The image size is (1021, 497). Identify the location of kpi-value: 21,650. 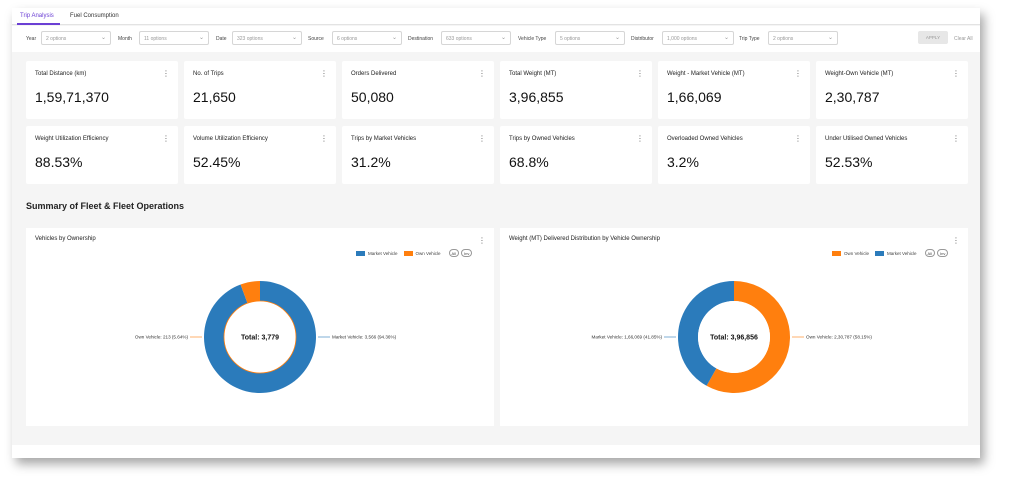
(214, 97).